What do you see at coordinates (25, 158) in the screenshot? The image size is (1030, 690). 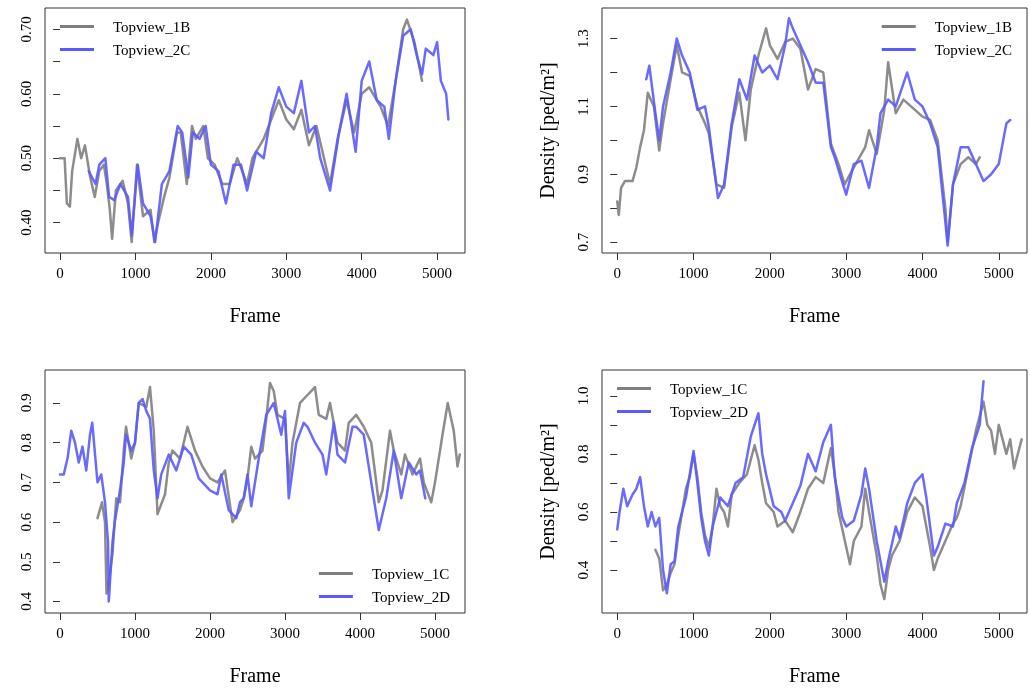 I see `y-tick-label: 0.50` at bounding box center [25, 158].